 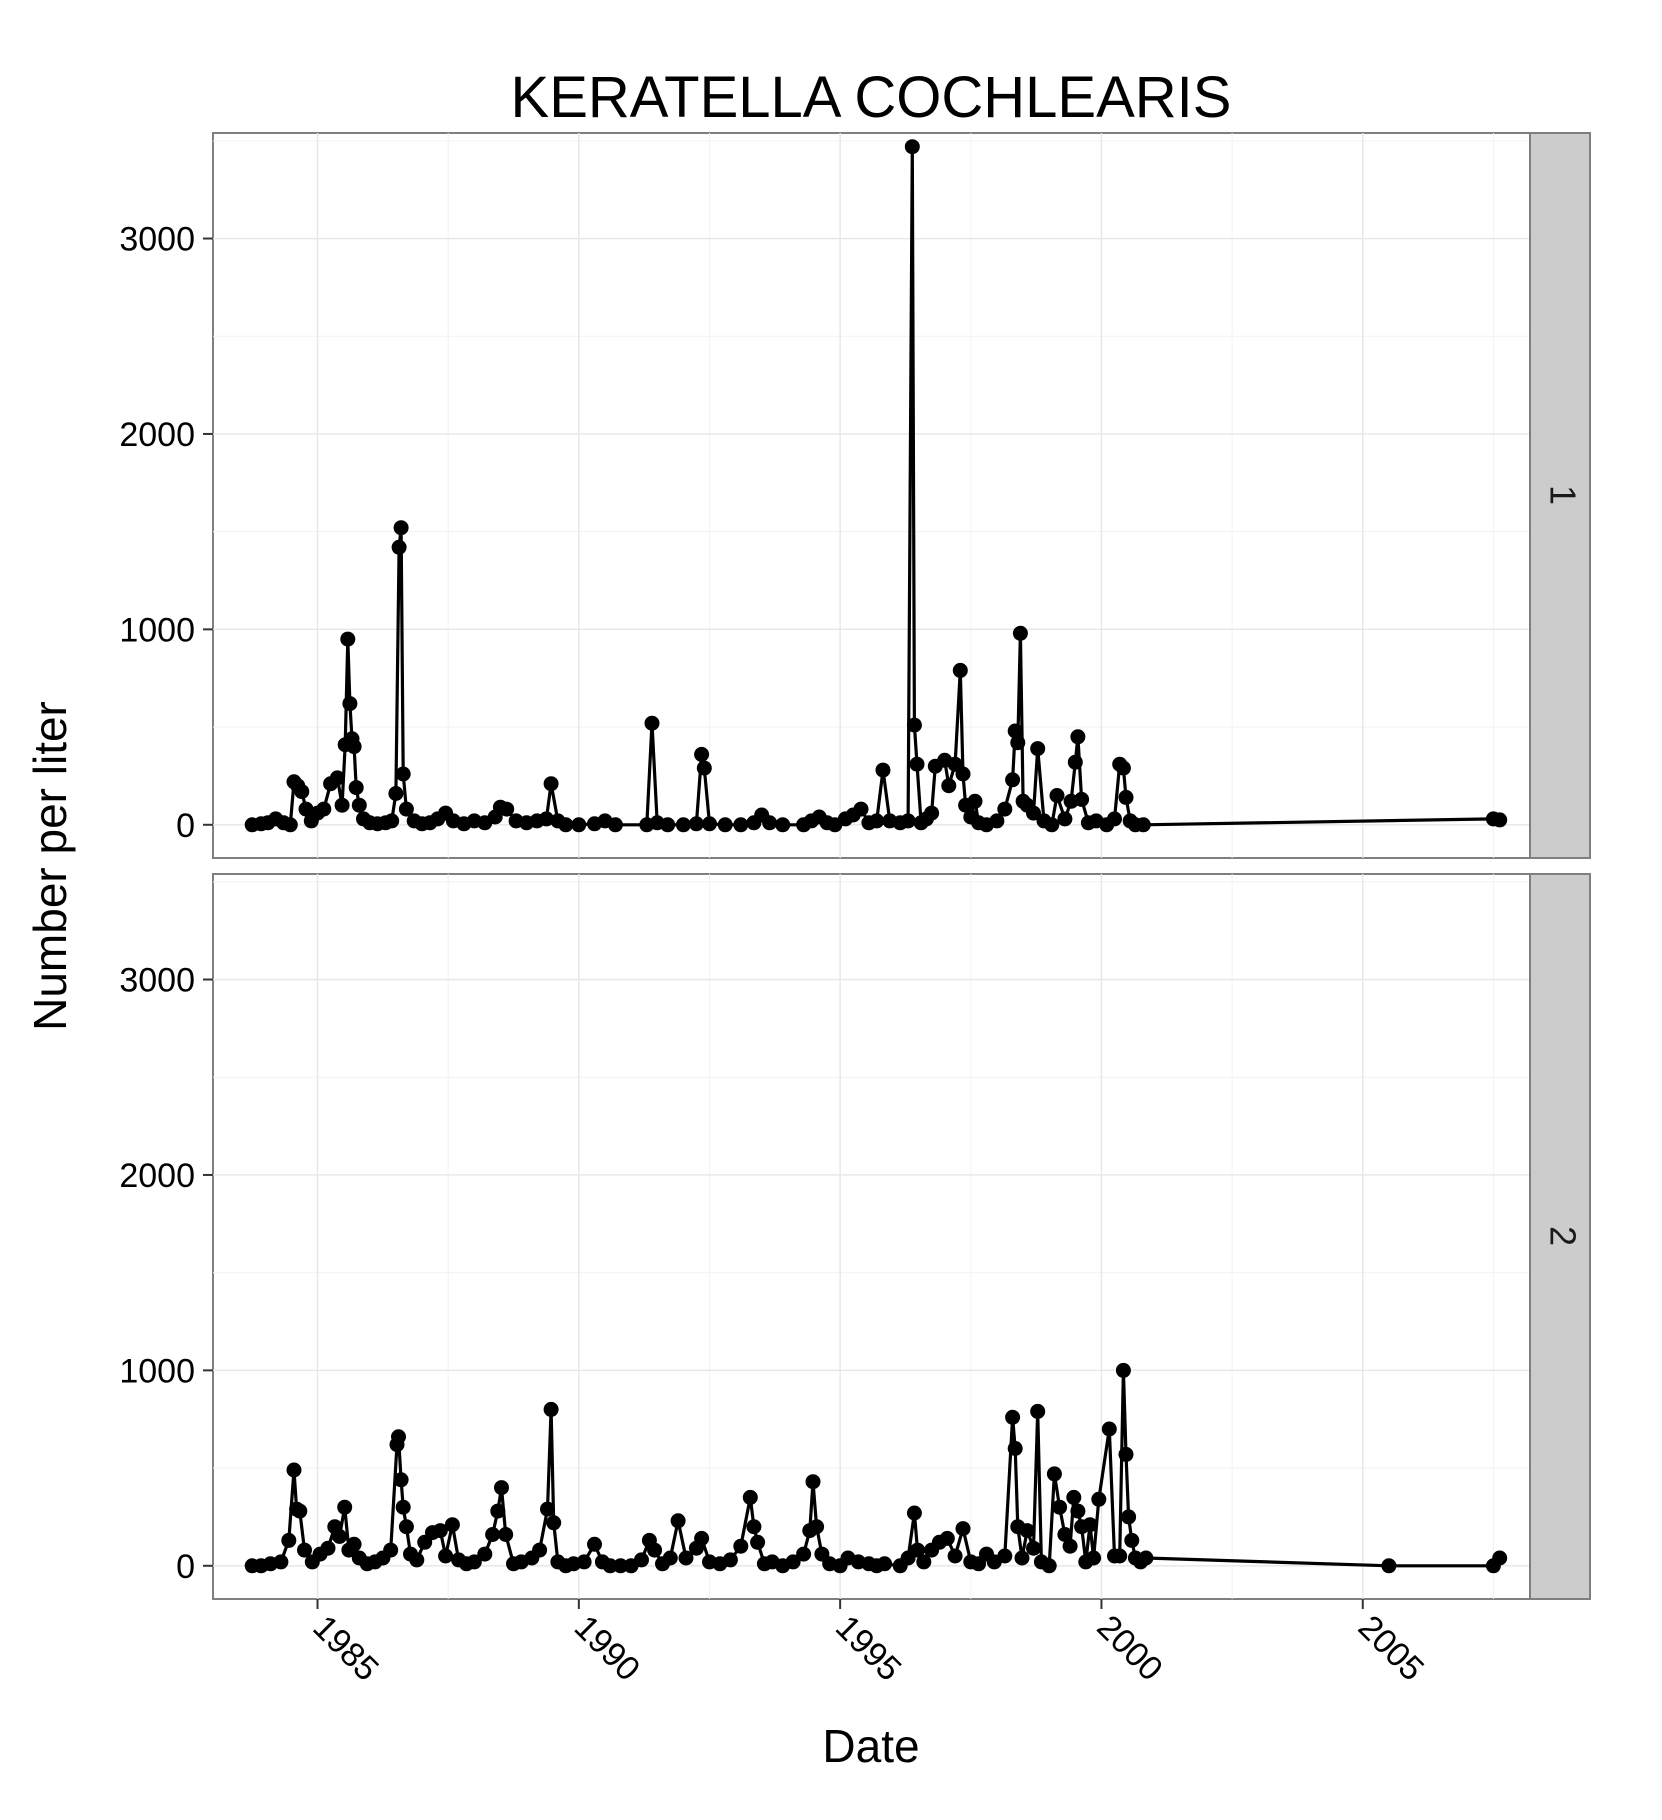 What do you see at coordinates (1560, 1236) in the screenshot?
I see `panel-2-strip` at bounding box center [1560, 1236].